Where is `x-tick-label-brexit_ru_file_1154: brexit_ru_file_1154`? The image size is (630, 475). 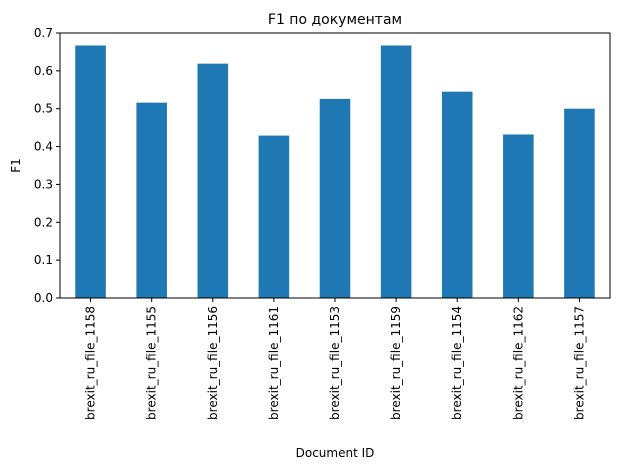 x-tick-label-brexit_ru_file_1154: brexit_ru_file_1154 is located at coordinates (457, 363).